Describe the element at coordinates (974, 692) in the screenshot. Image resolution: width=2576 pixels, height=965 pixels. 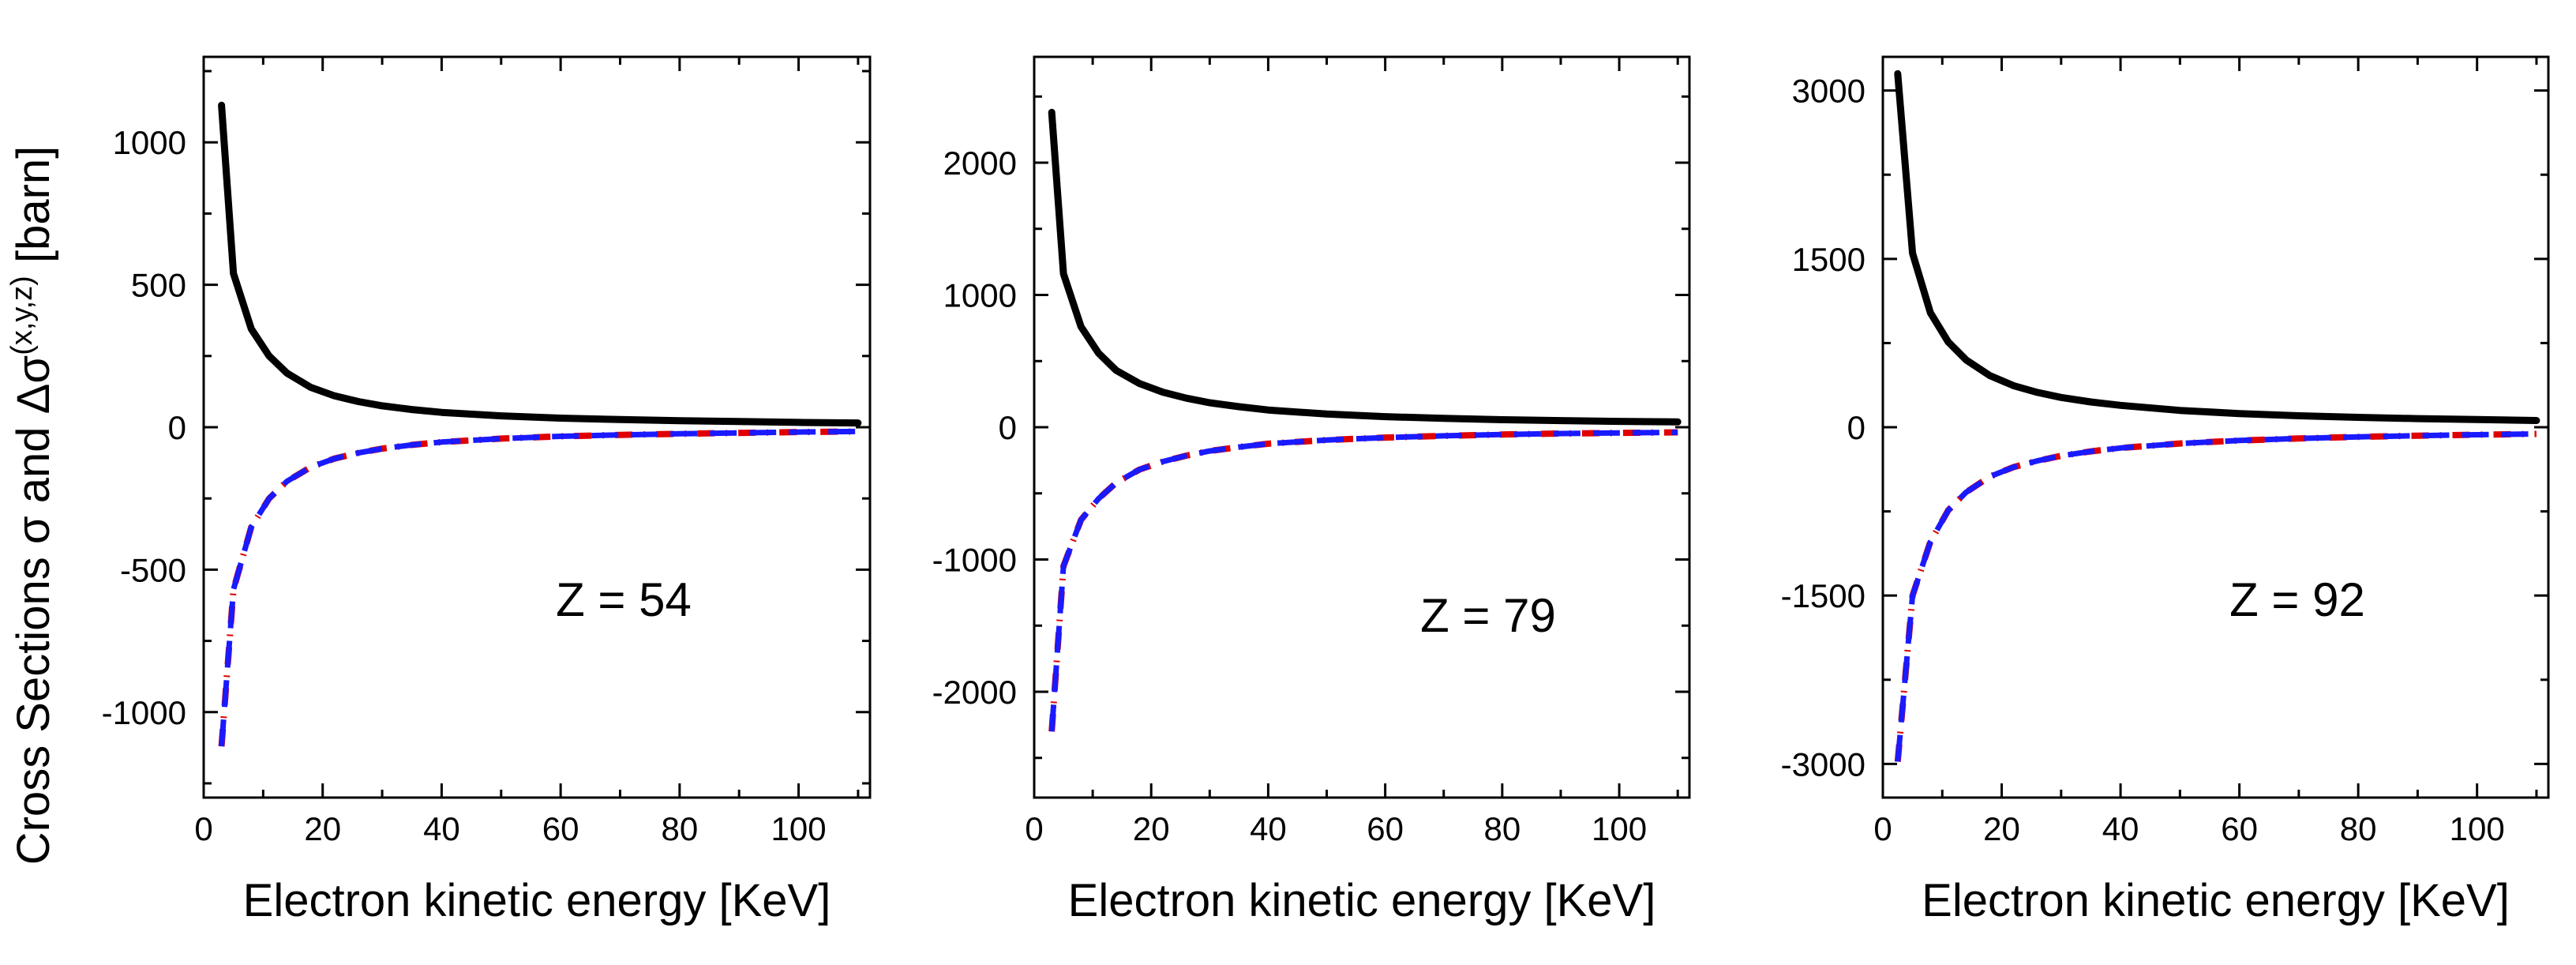
I see `panel-2-y-tick-label: -2000` at that location.